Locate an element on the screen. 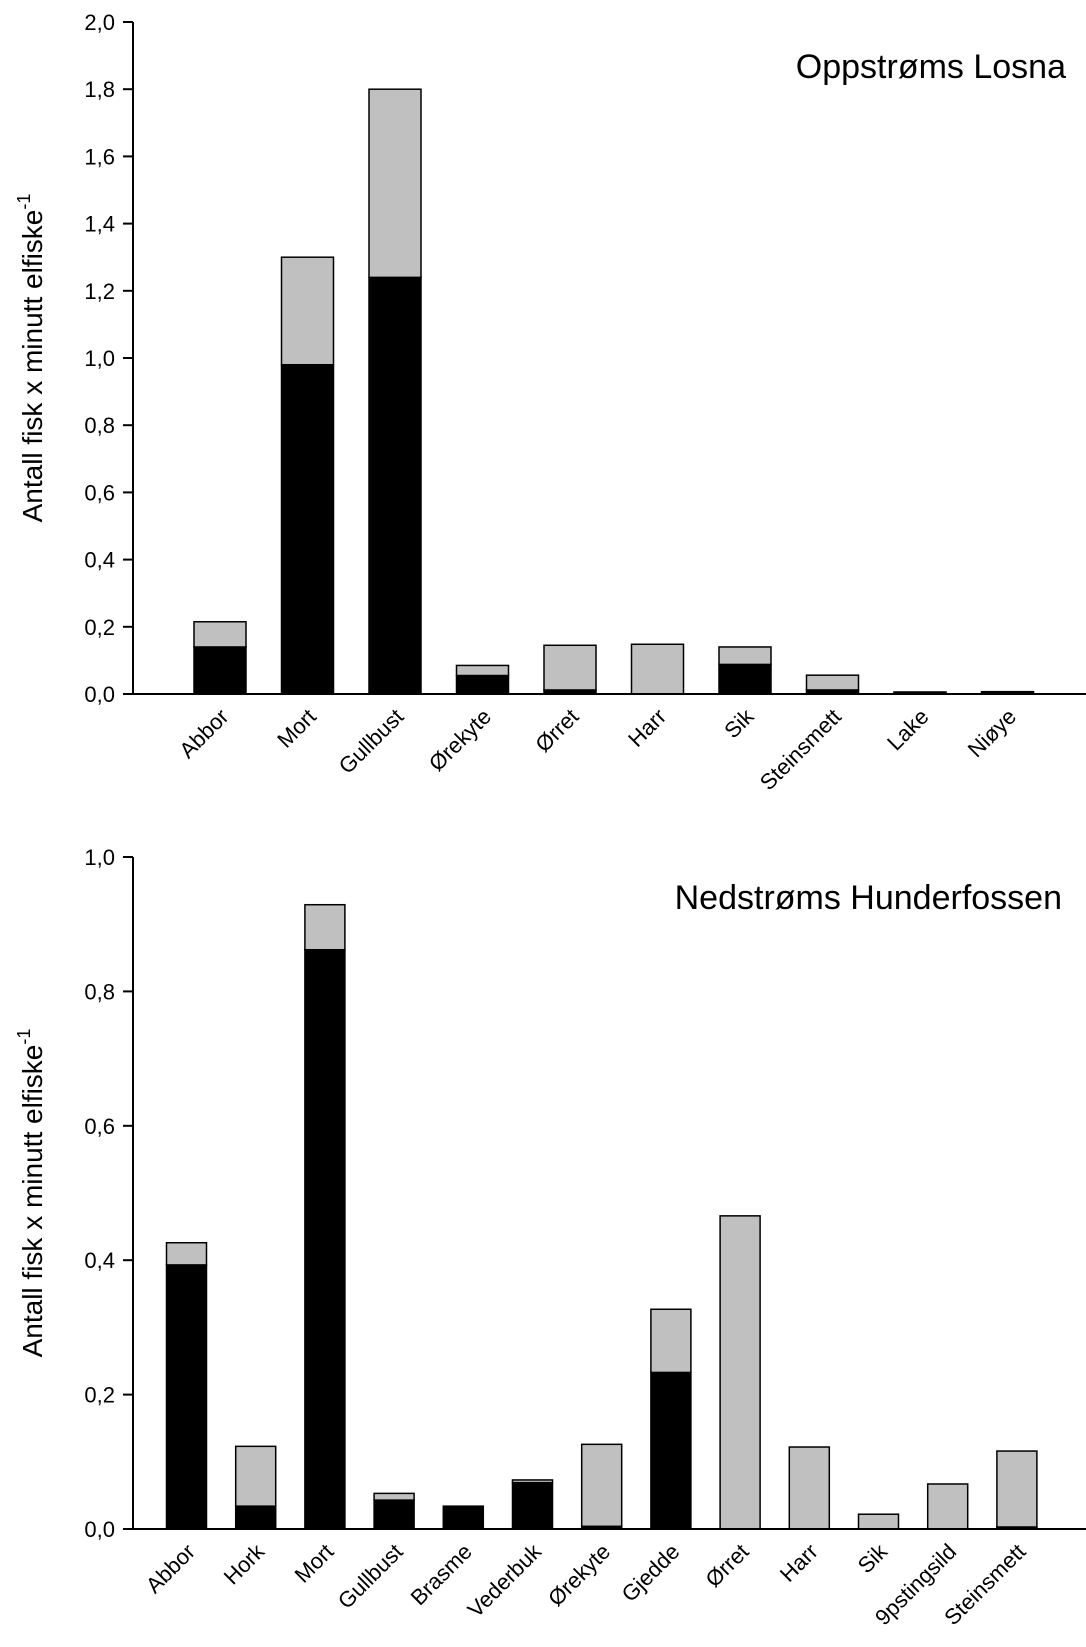  bar-1-3-s0 is located at coordinates (394, 1514).